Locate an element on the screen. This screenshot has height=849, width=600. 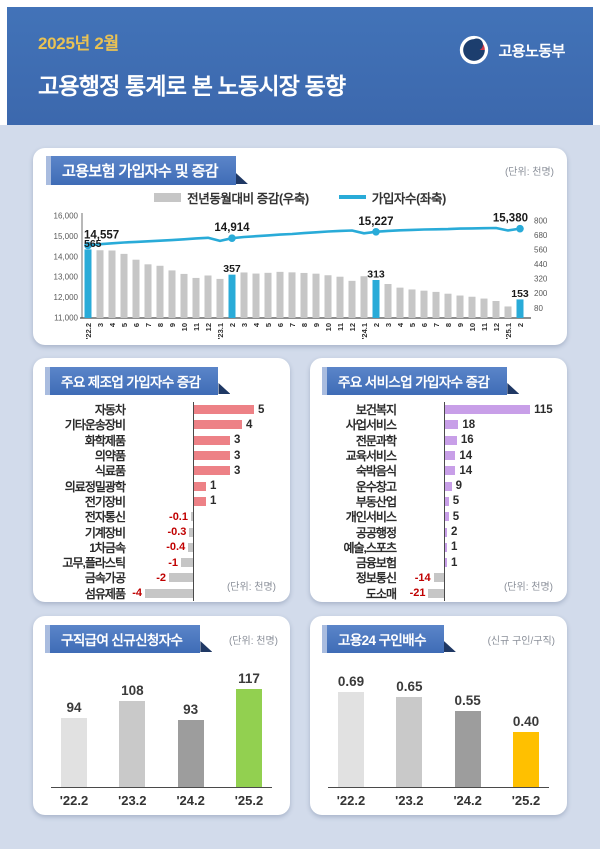
value-label: 4 is located at coordinates (249, 424).